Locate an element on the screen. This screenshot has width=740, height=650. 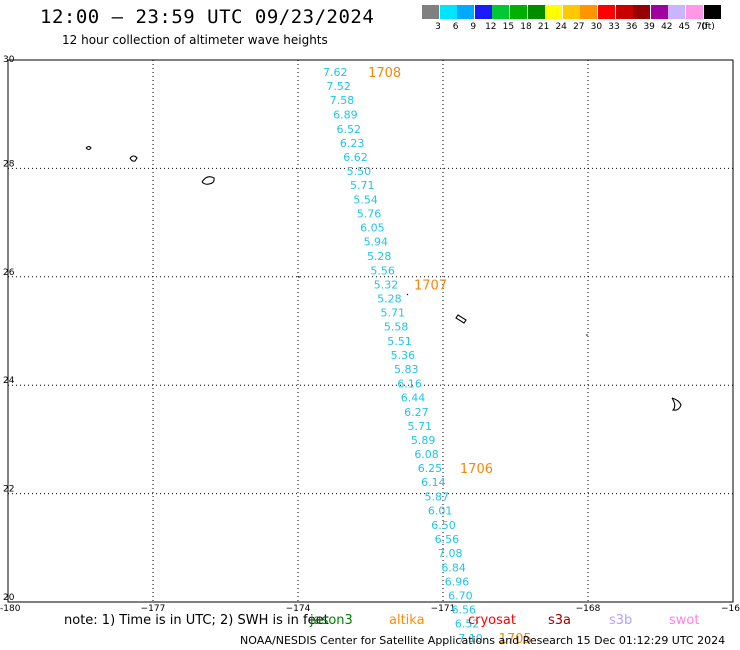
mission-cryosat: cryosat is located at coordinates (492, 620).